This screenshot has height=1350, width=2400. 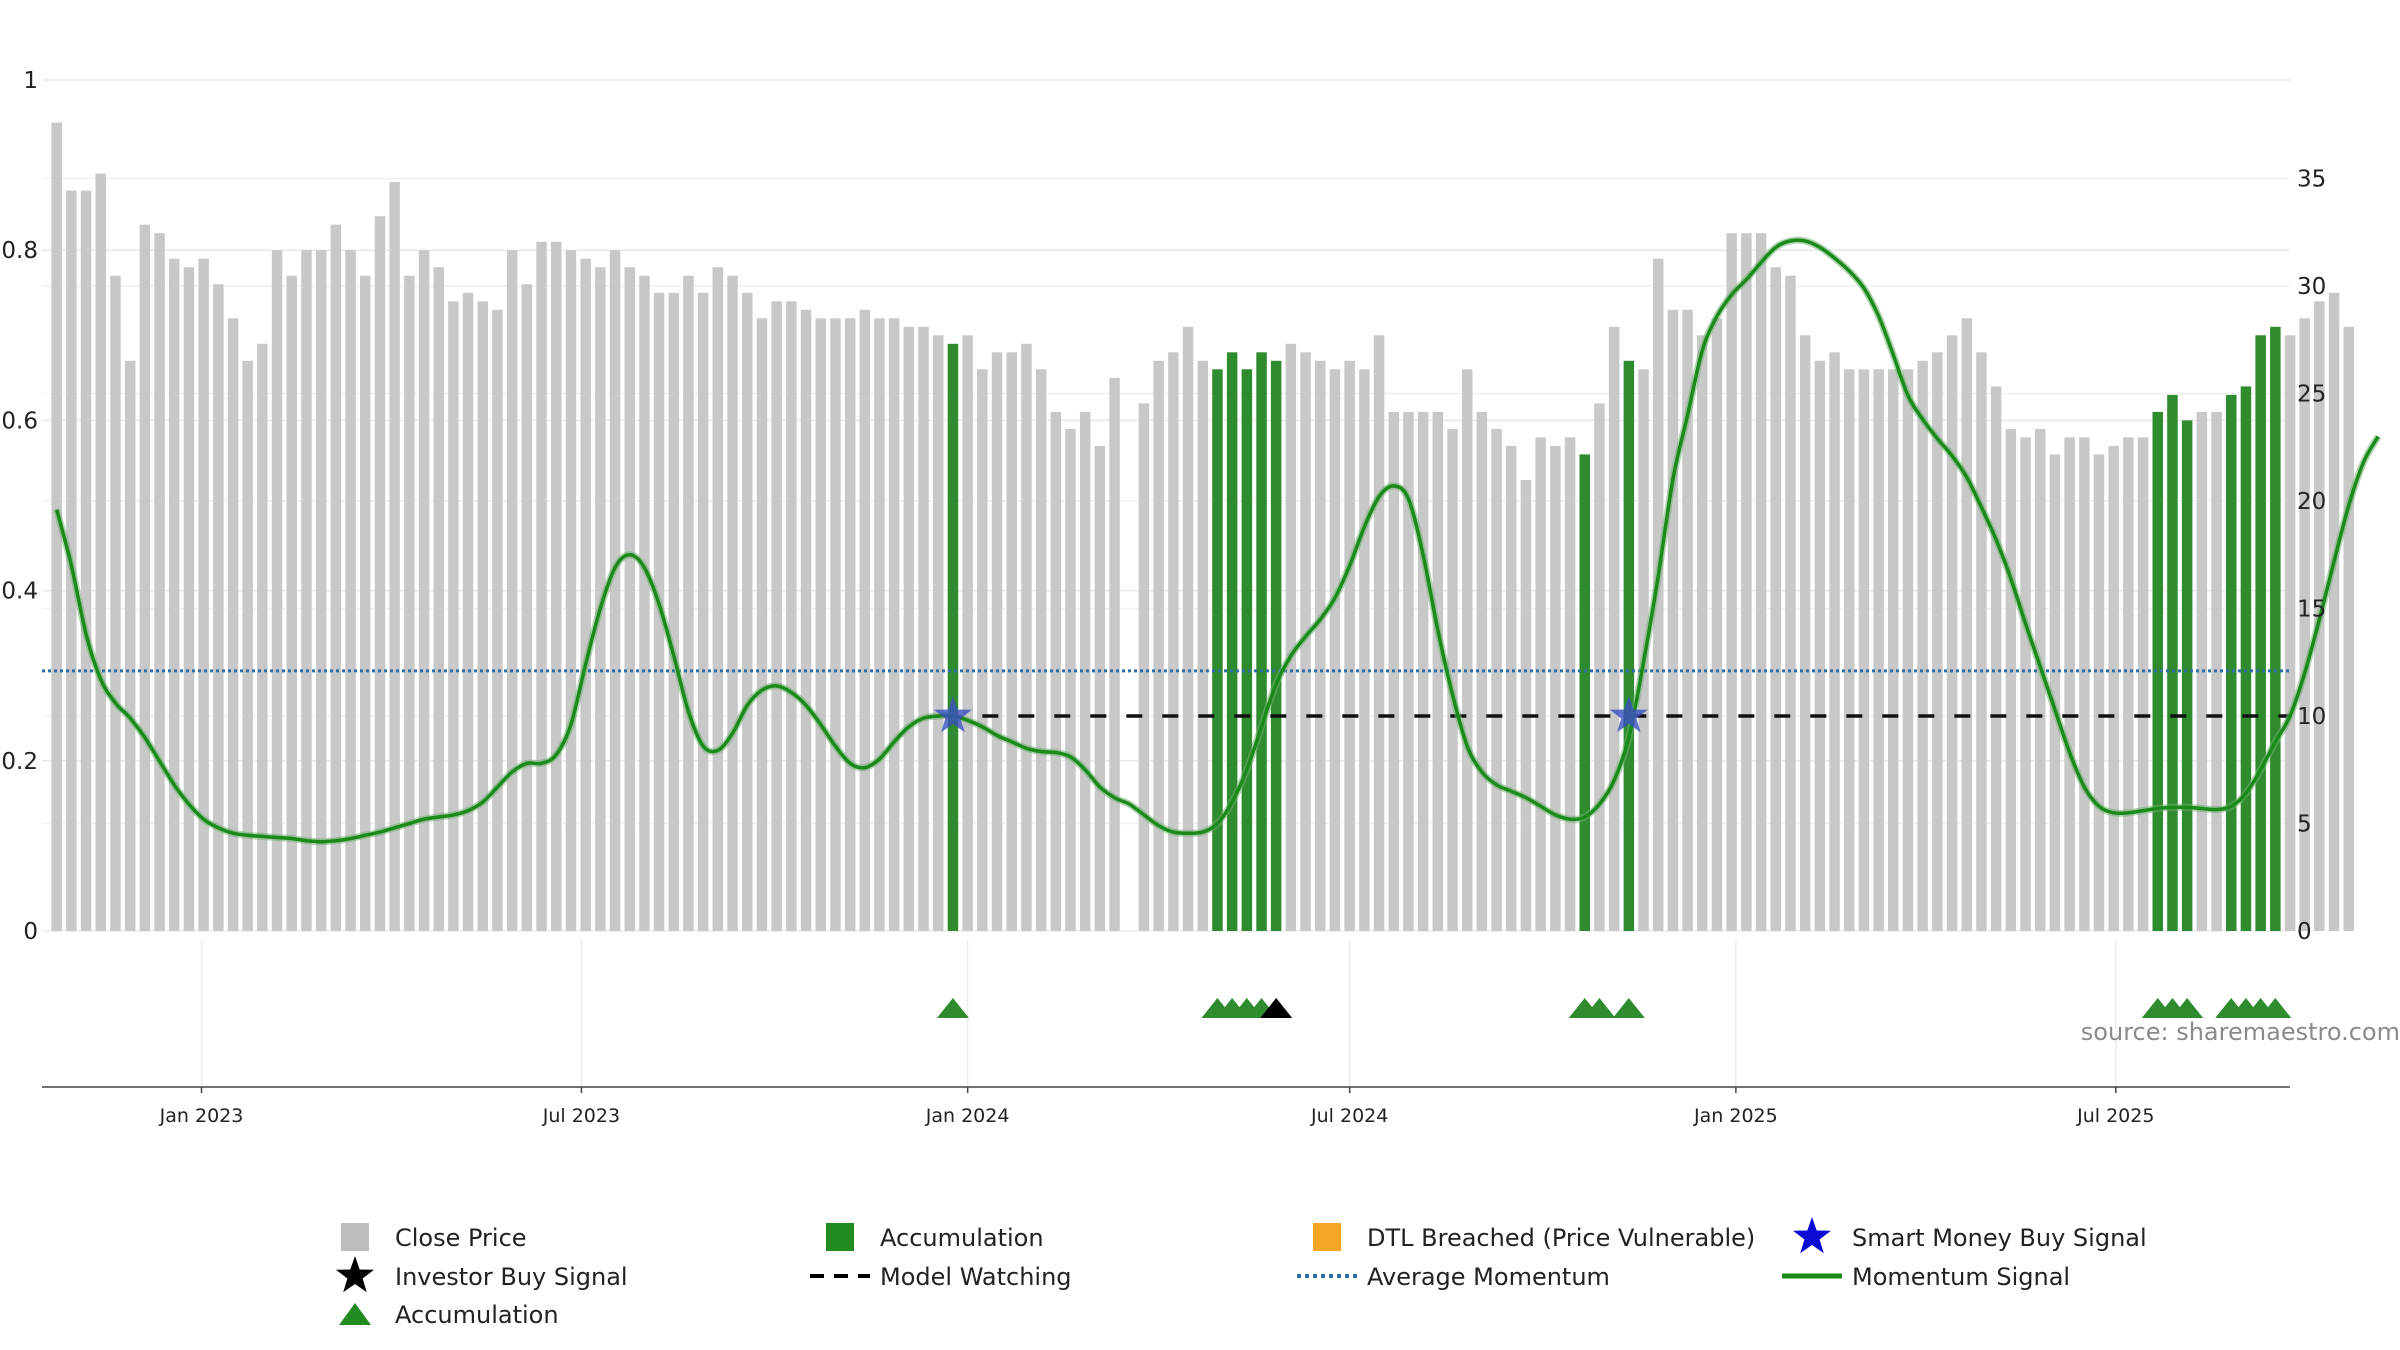 I want to click on legend-item: DTL Breached (Price Vulnerable), so click(x=1534, y=1237).